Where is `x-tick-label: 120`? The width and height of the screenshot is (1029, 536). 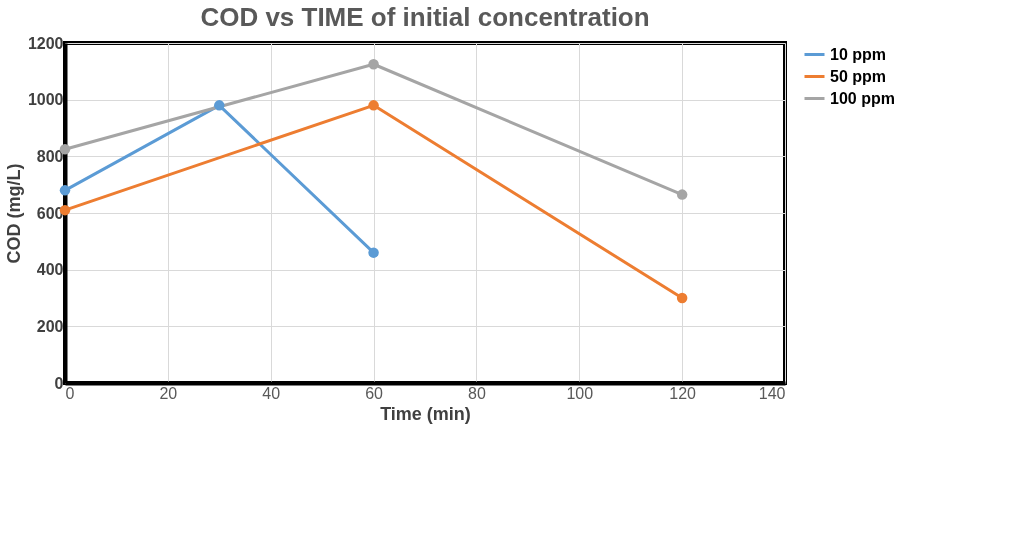 x-tick-label: 120 is located at coordinates (683, 393).